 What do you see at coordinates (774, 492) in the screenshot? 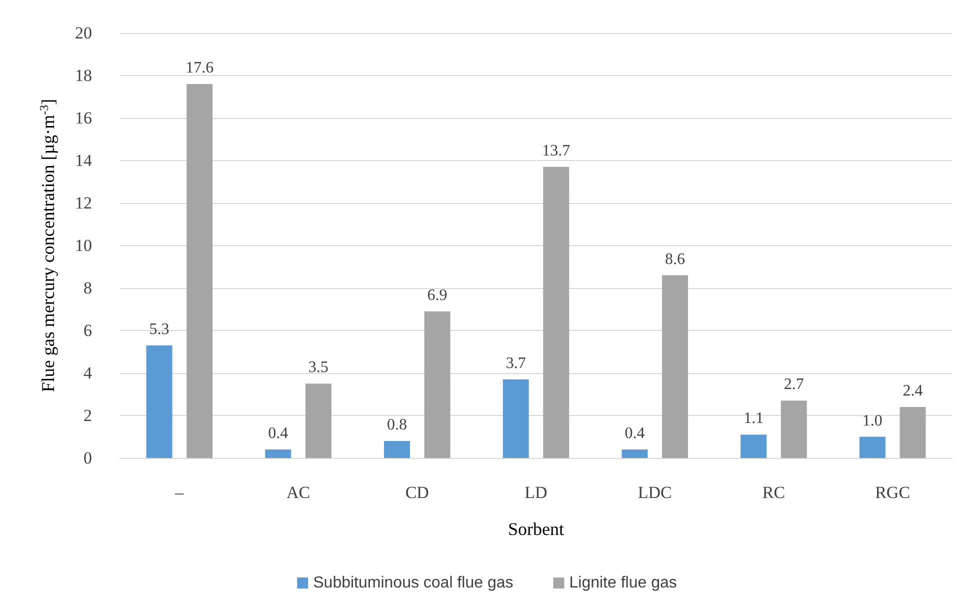
I see `x-tick-label: RC` at bounding box center [774, 492].